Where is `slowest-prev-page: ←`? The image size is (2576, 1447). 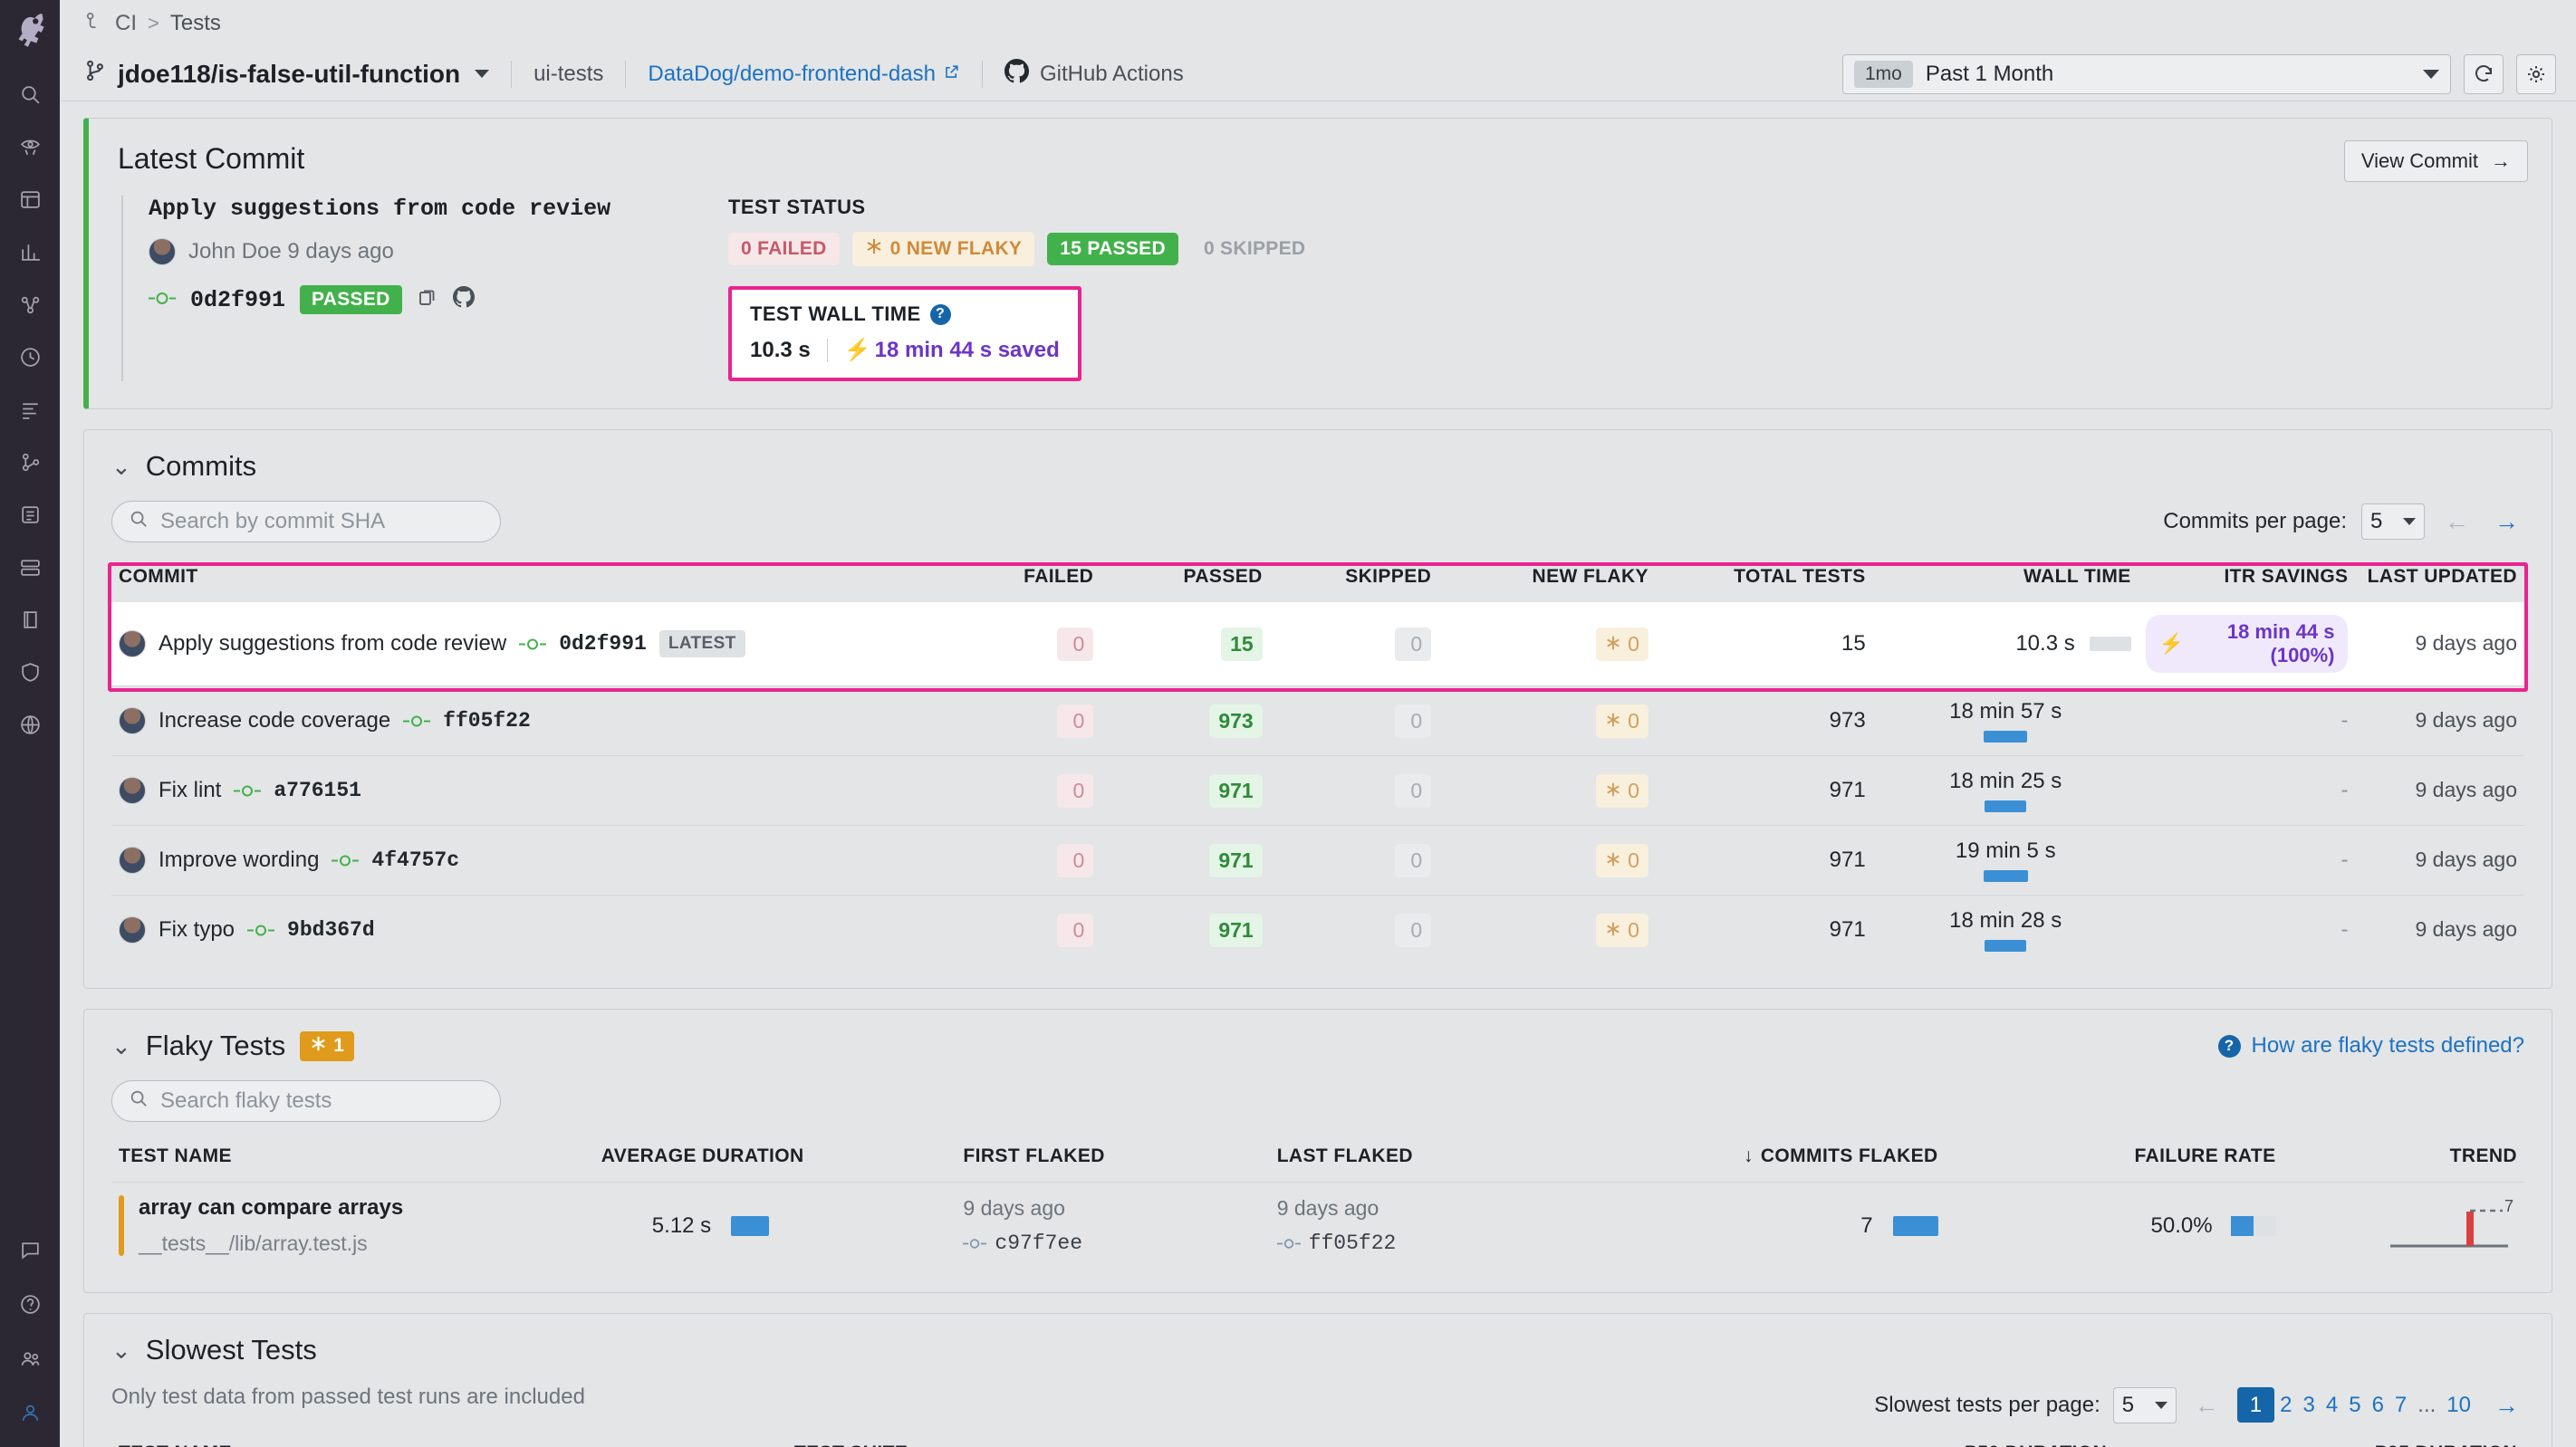 slowest-prev-page: ← is located at coordinates (2206, 1405).